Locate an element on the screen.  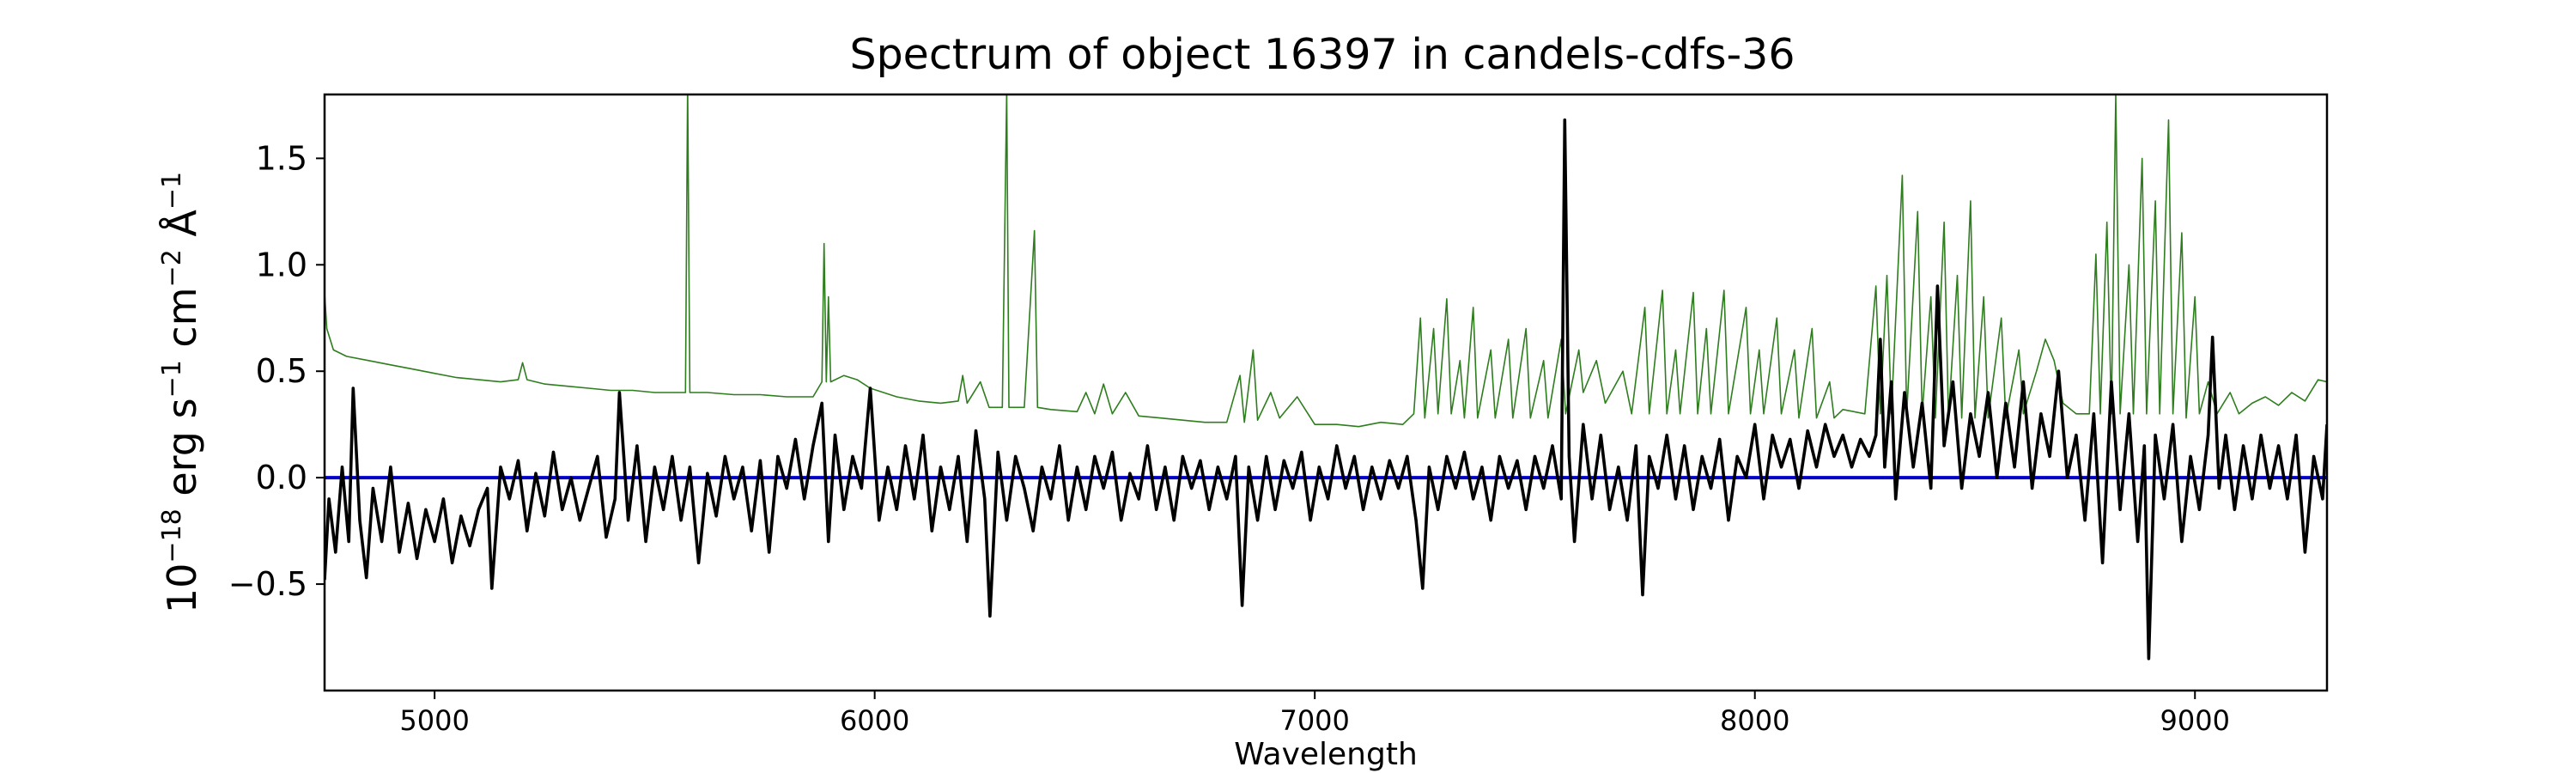
x-axis: 5000 6000 7000 8000 9000 is located at coordinates (1314, 714).